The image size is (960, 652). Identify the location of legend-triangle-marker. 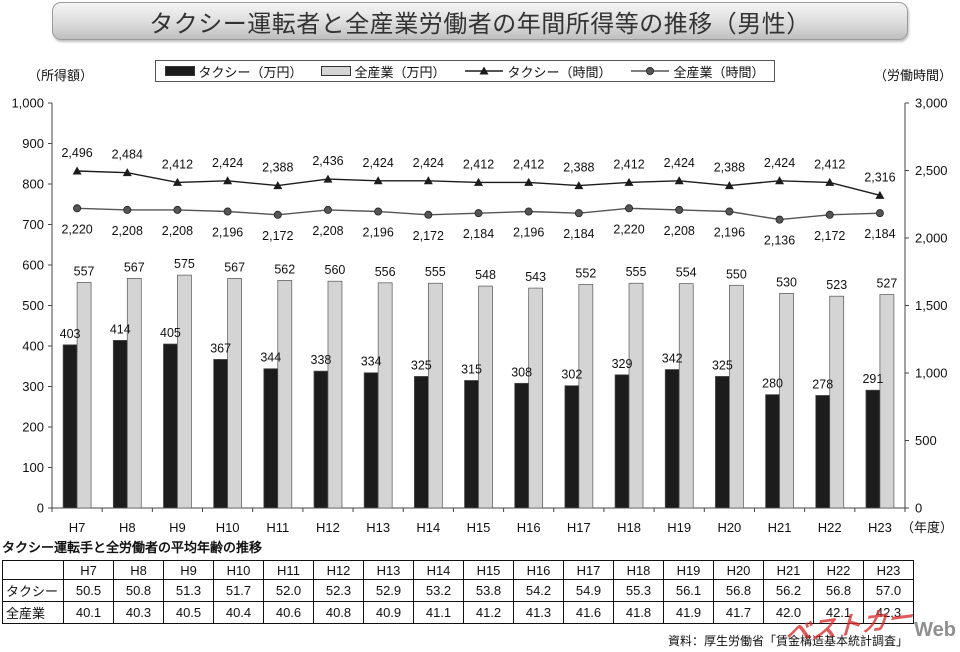
(484, 70).